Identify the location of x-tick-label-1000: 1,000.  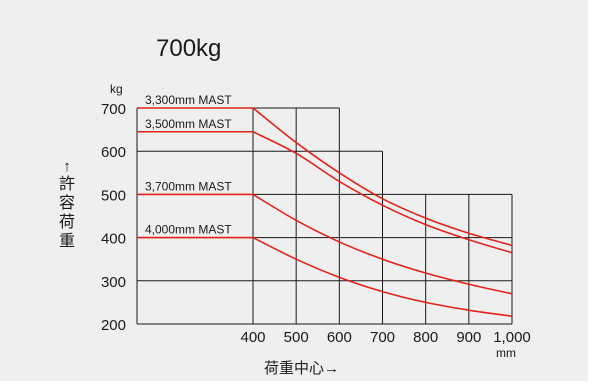
(512, 337).